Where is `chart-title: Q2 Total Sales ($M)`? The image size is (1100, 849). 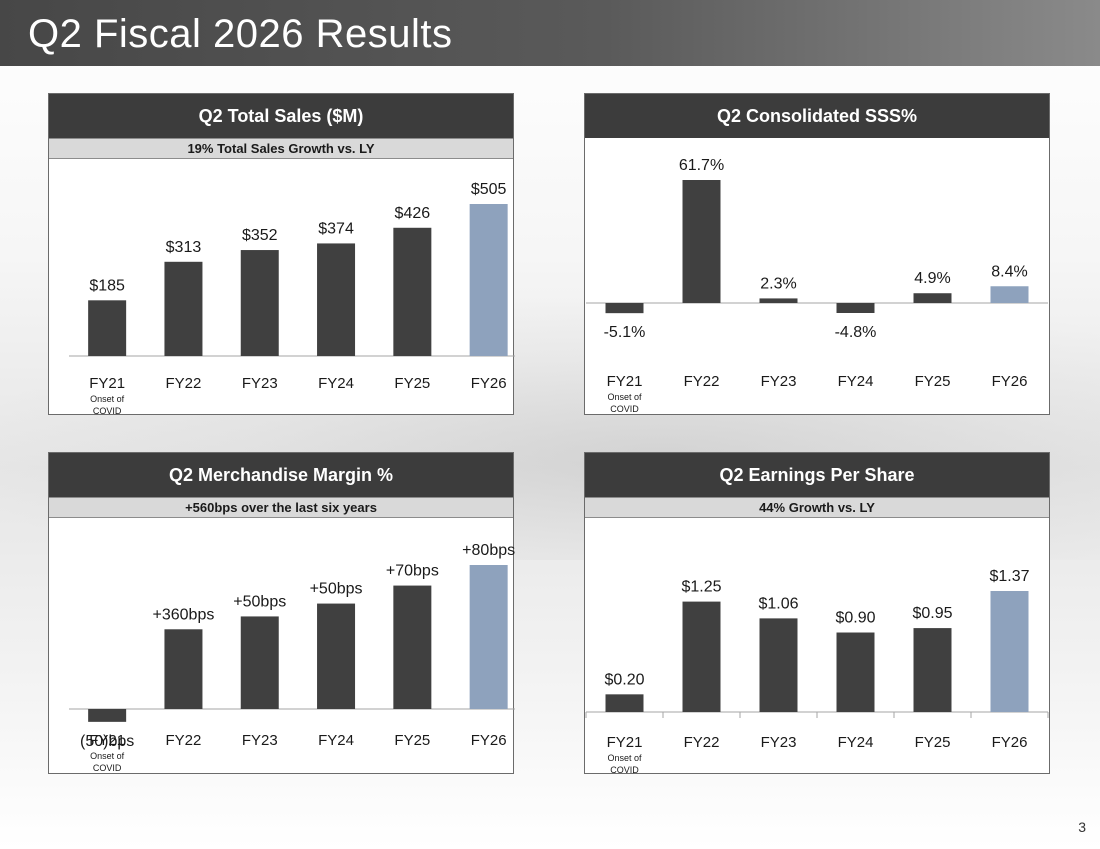
chart-title: Q2 Total Sales ($M) is located at coordinates (281, 116).